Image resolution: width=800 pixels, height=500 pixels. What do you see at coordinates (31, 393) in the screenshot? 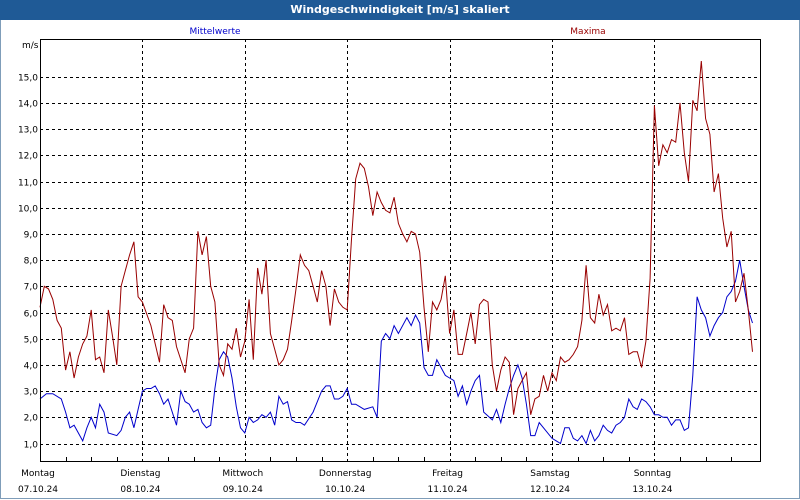
I see `y-tick-label: 3,0` at bounding box center [31, 393].